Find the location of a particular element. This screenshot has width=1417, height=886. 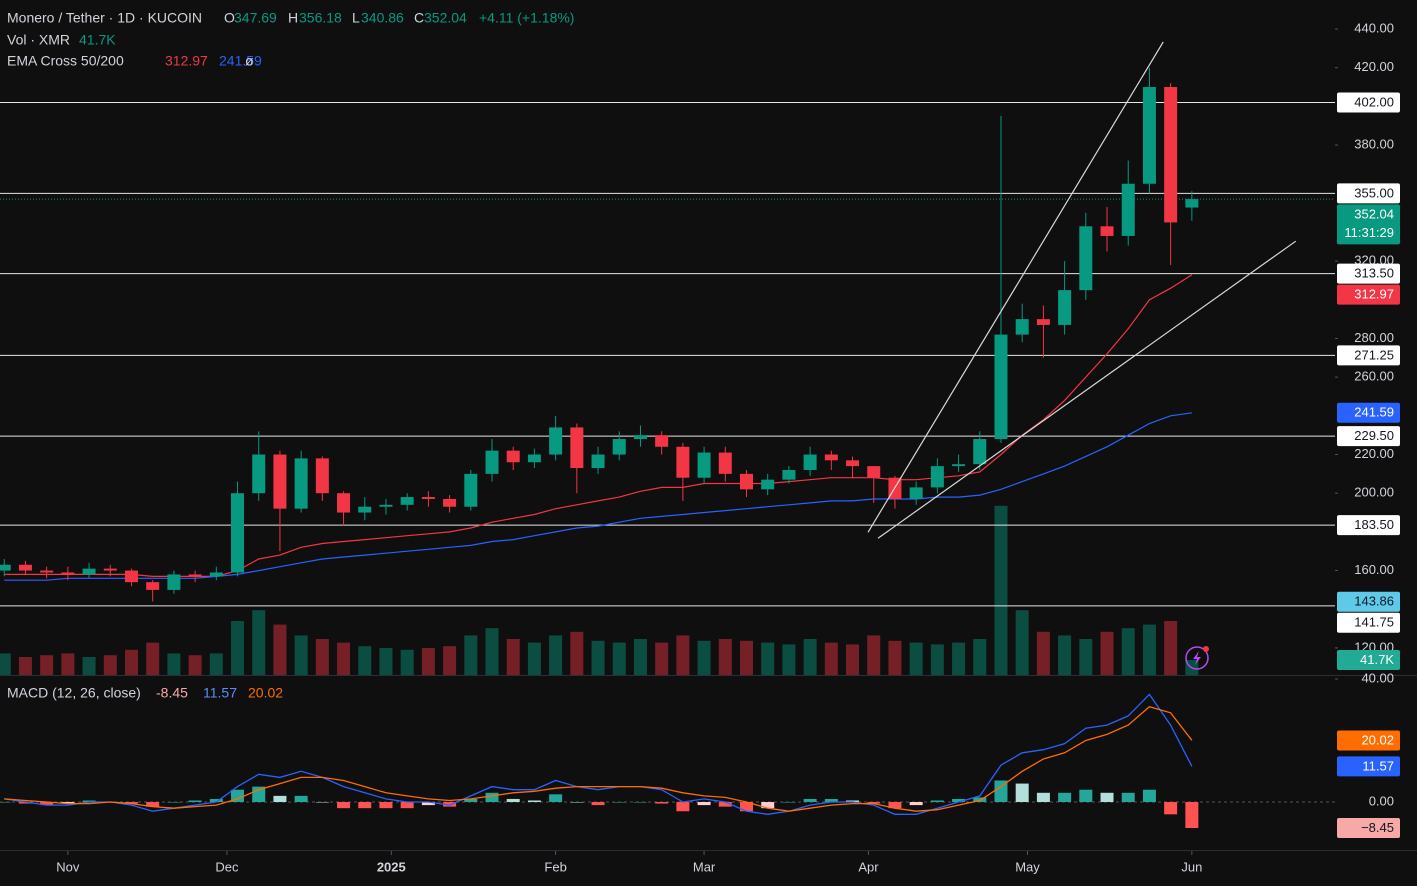

macd-label-box is located at coordinates (1368, 766).